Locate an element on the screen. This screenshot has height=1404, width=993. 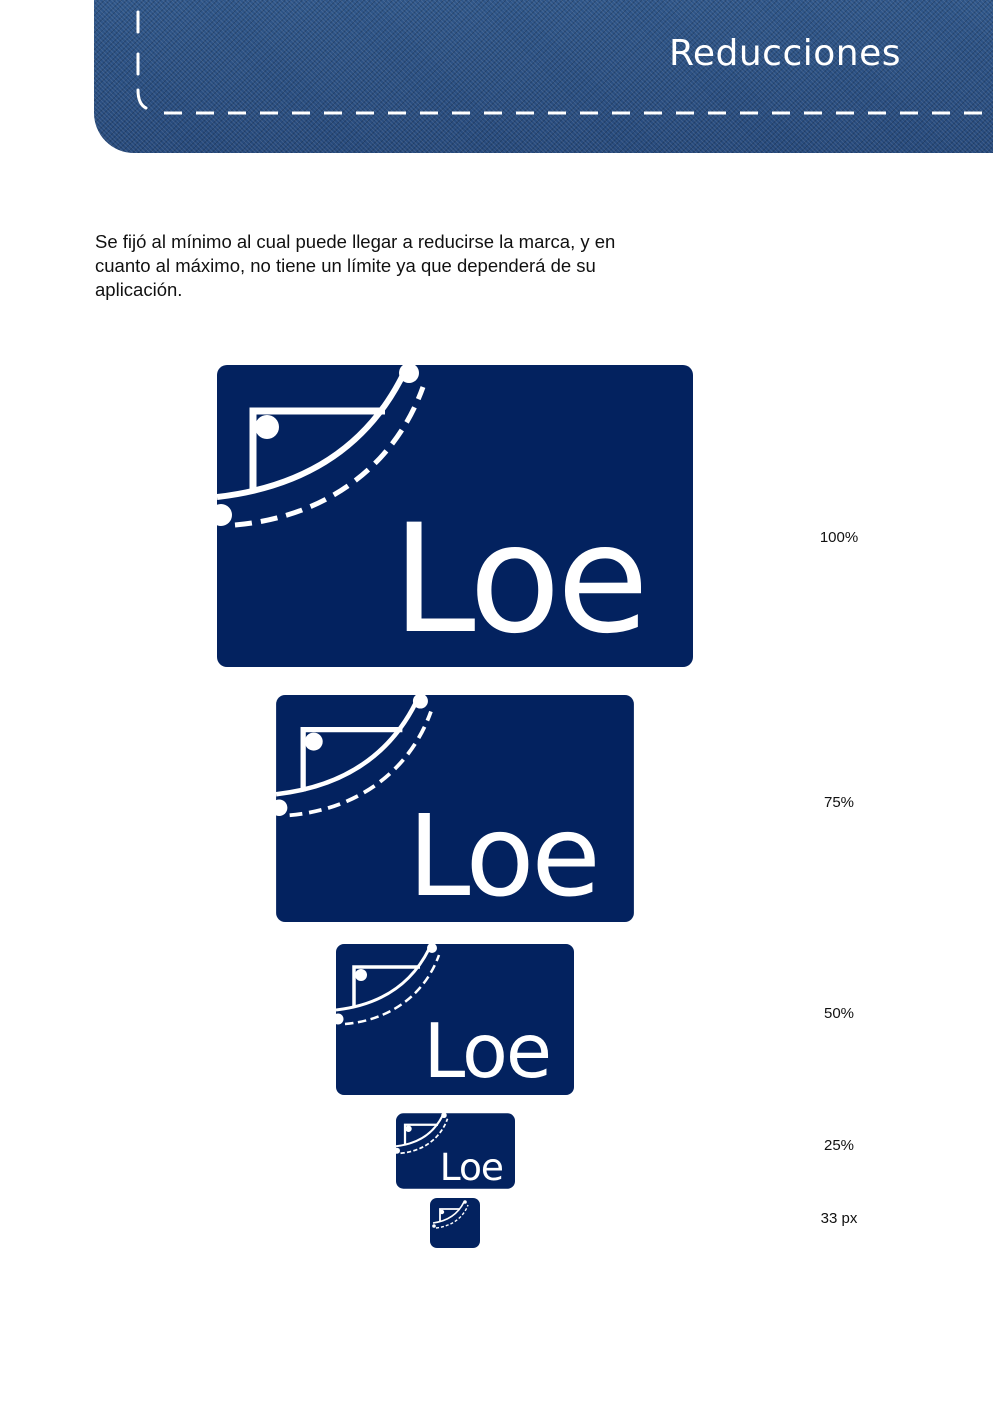
page-title: Reducciones is located at coordinates (784, 53).